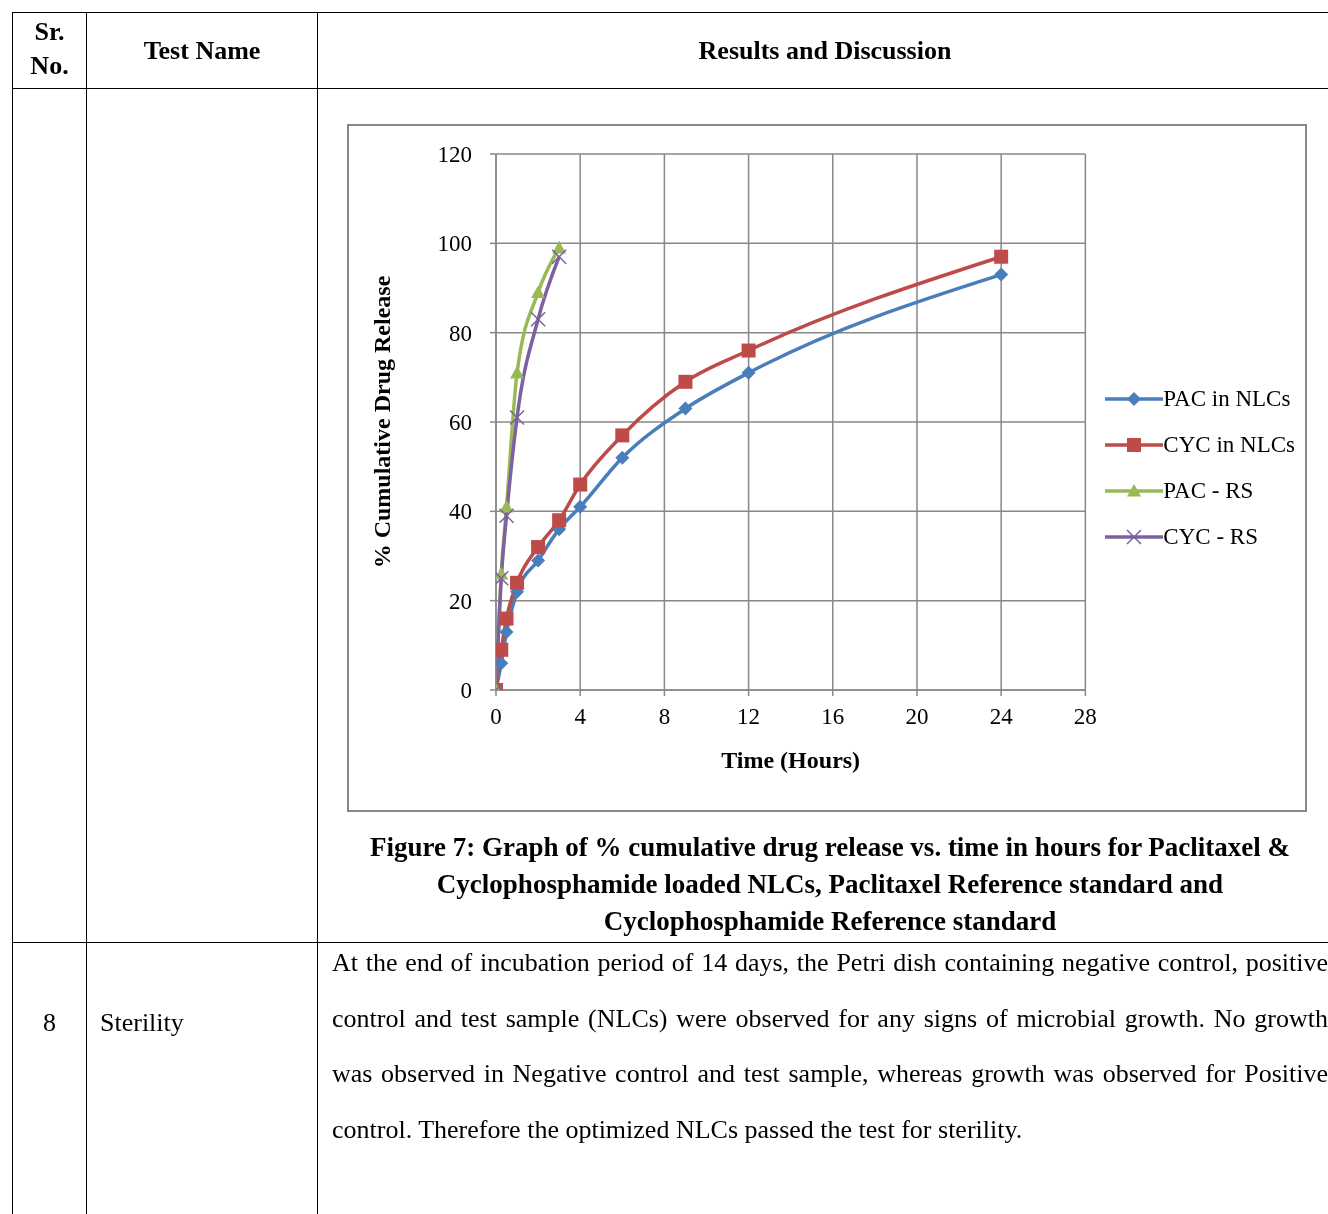  Describe the element at coordinates (202, 1078) in the screenshot. I see `text: Sterility` at that location.